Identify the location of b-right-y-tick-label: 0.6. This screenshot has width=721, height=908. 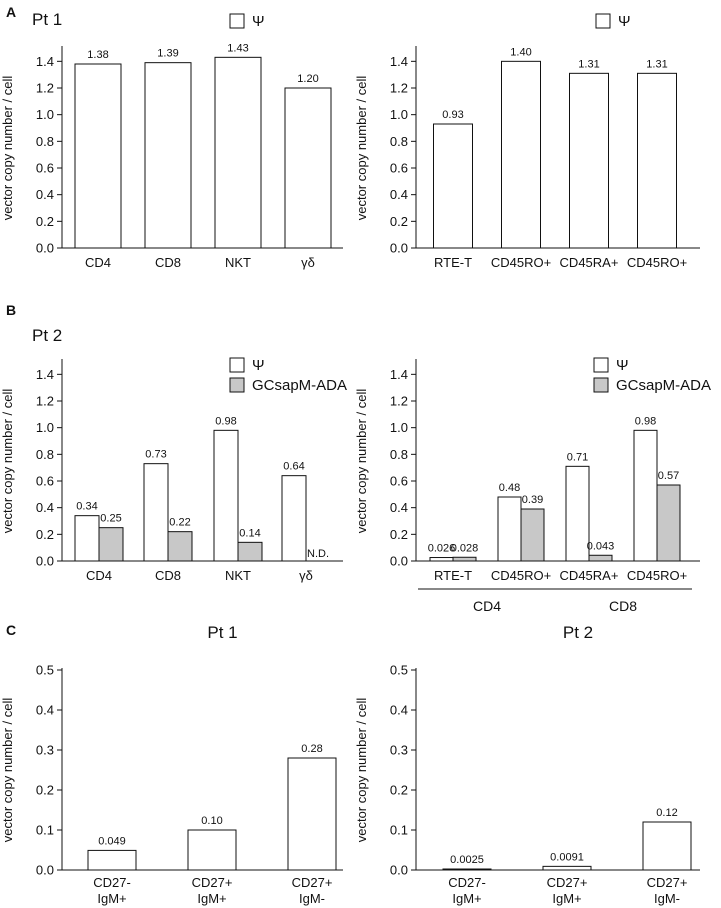
(399, 481).